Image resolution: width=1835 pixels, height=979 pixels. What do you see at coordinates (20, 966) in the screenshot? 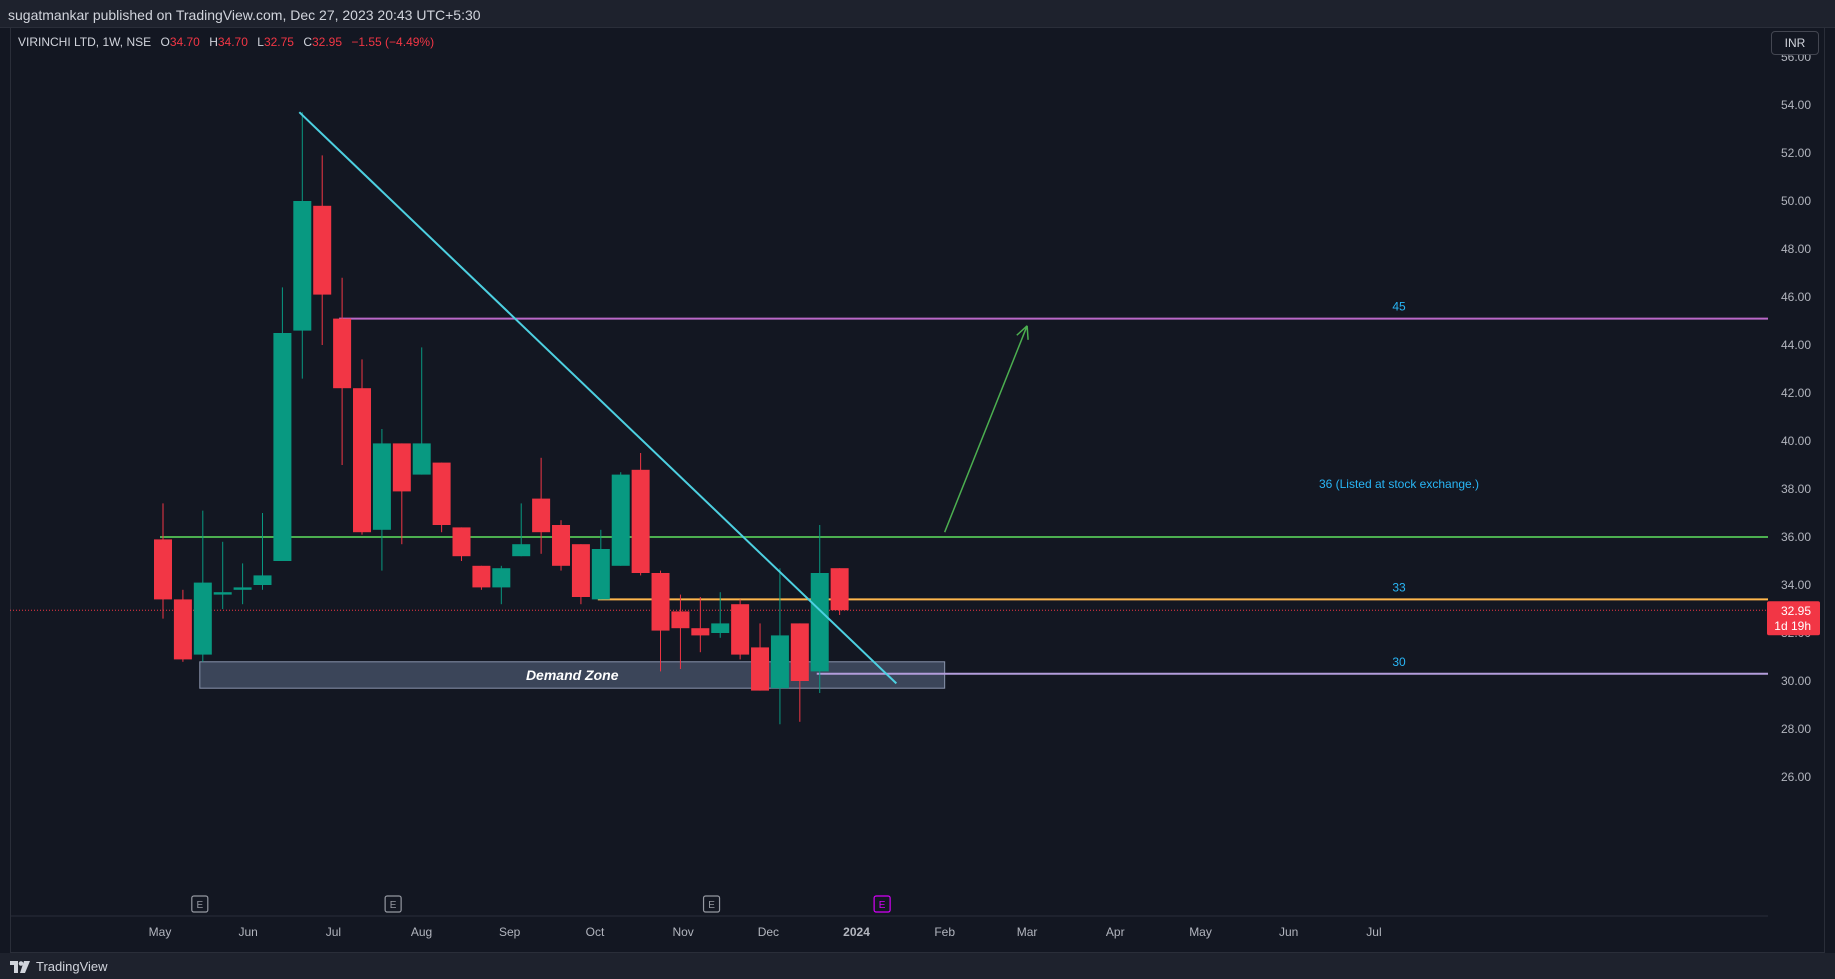
I see `tradingview-logo-icon` at bounding box center [20, 966].